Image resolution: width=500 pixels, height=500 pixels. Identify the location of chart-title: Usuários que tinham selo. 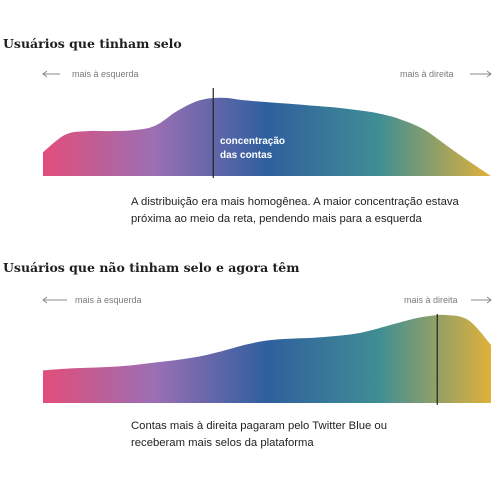
(92, 43).